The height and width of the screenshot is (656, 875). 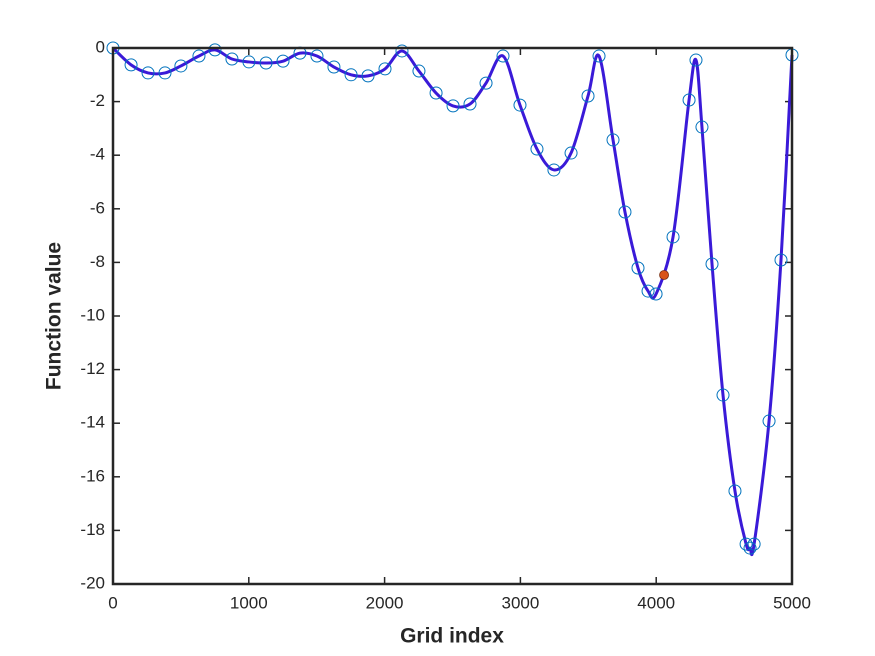 What do you see at coordinates (792, 602) in the screenshot?
I see `x-tick-label: 5000` at bounding box center [792, 602].